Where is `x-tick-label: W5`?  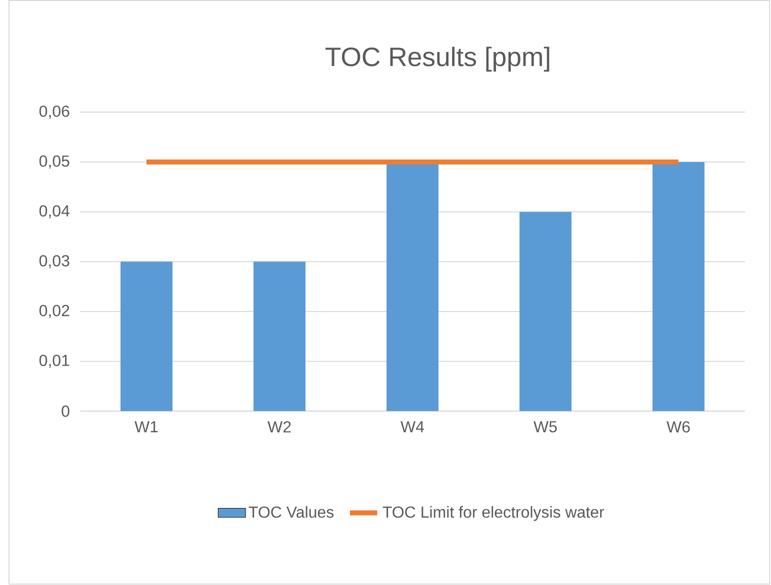
x-tick-label: W5 is located at coordinates (545, 426).